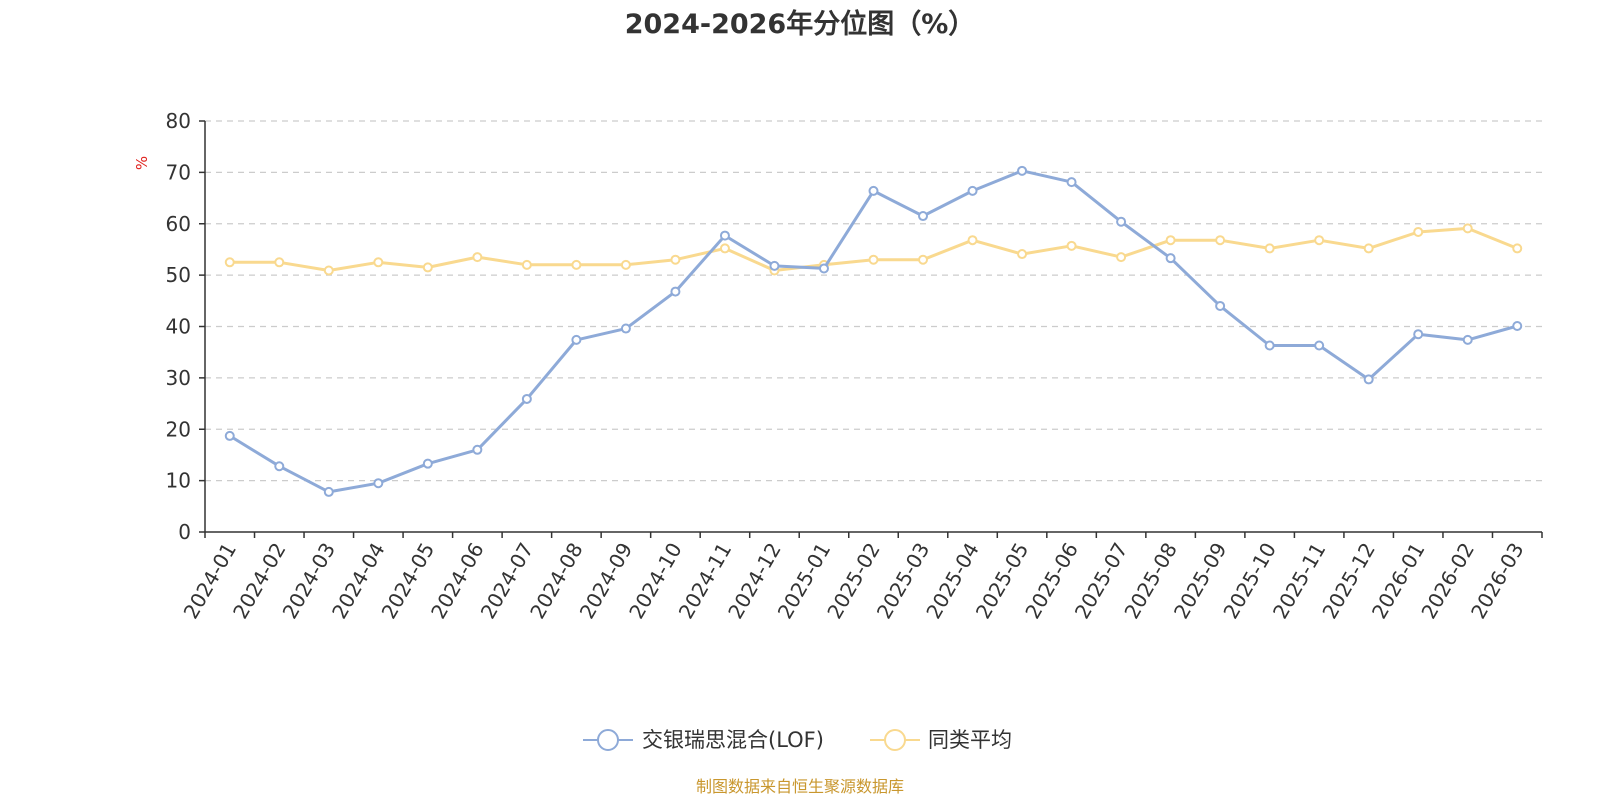 This screenshot has height=800, width=1600. I want to click on y-axis-unit-label: %, so click(142, 163).